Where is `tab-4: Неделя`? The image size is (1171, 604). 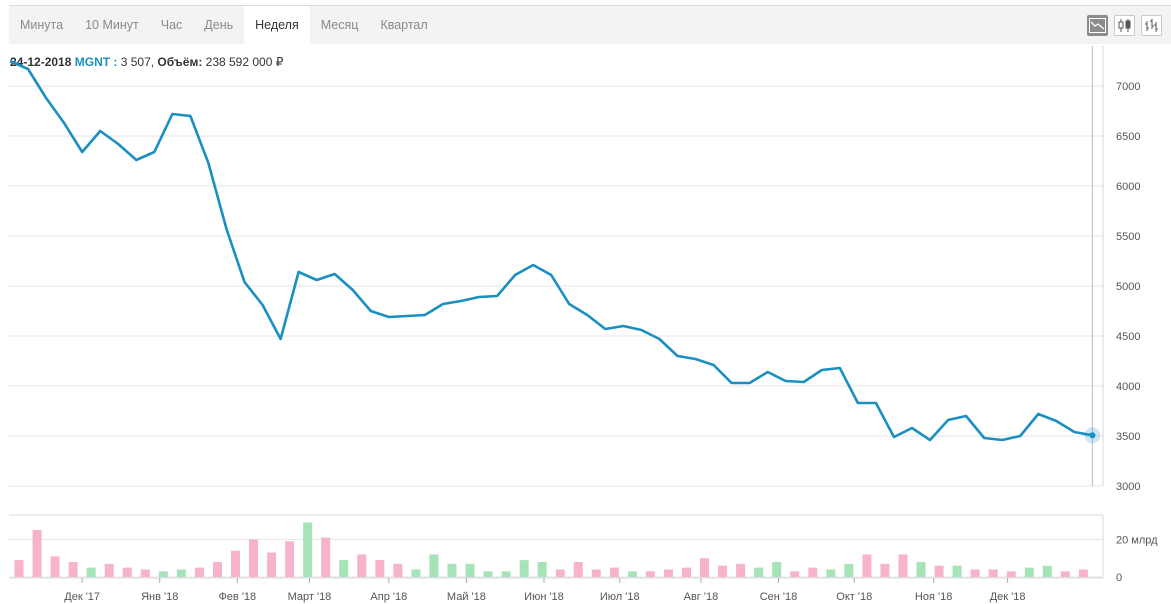
tab-4: Неделя is located at coordinates (277, 25).